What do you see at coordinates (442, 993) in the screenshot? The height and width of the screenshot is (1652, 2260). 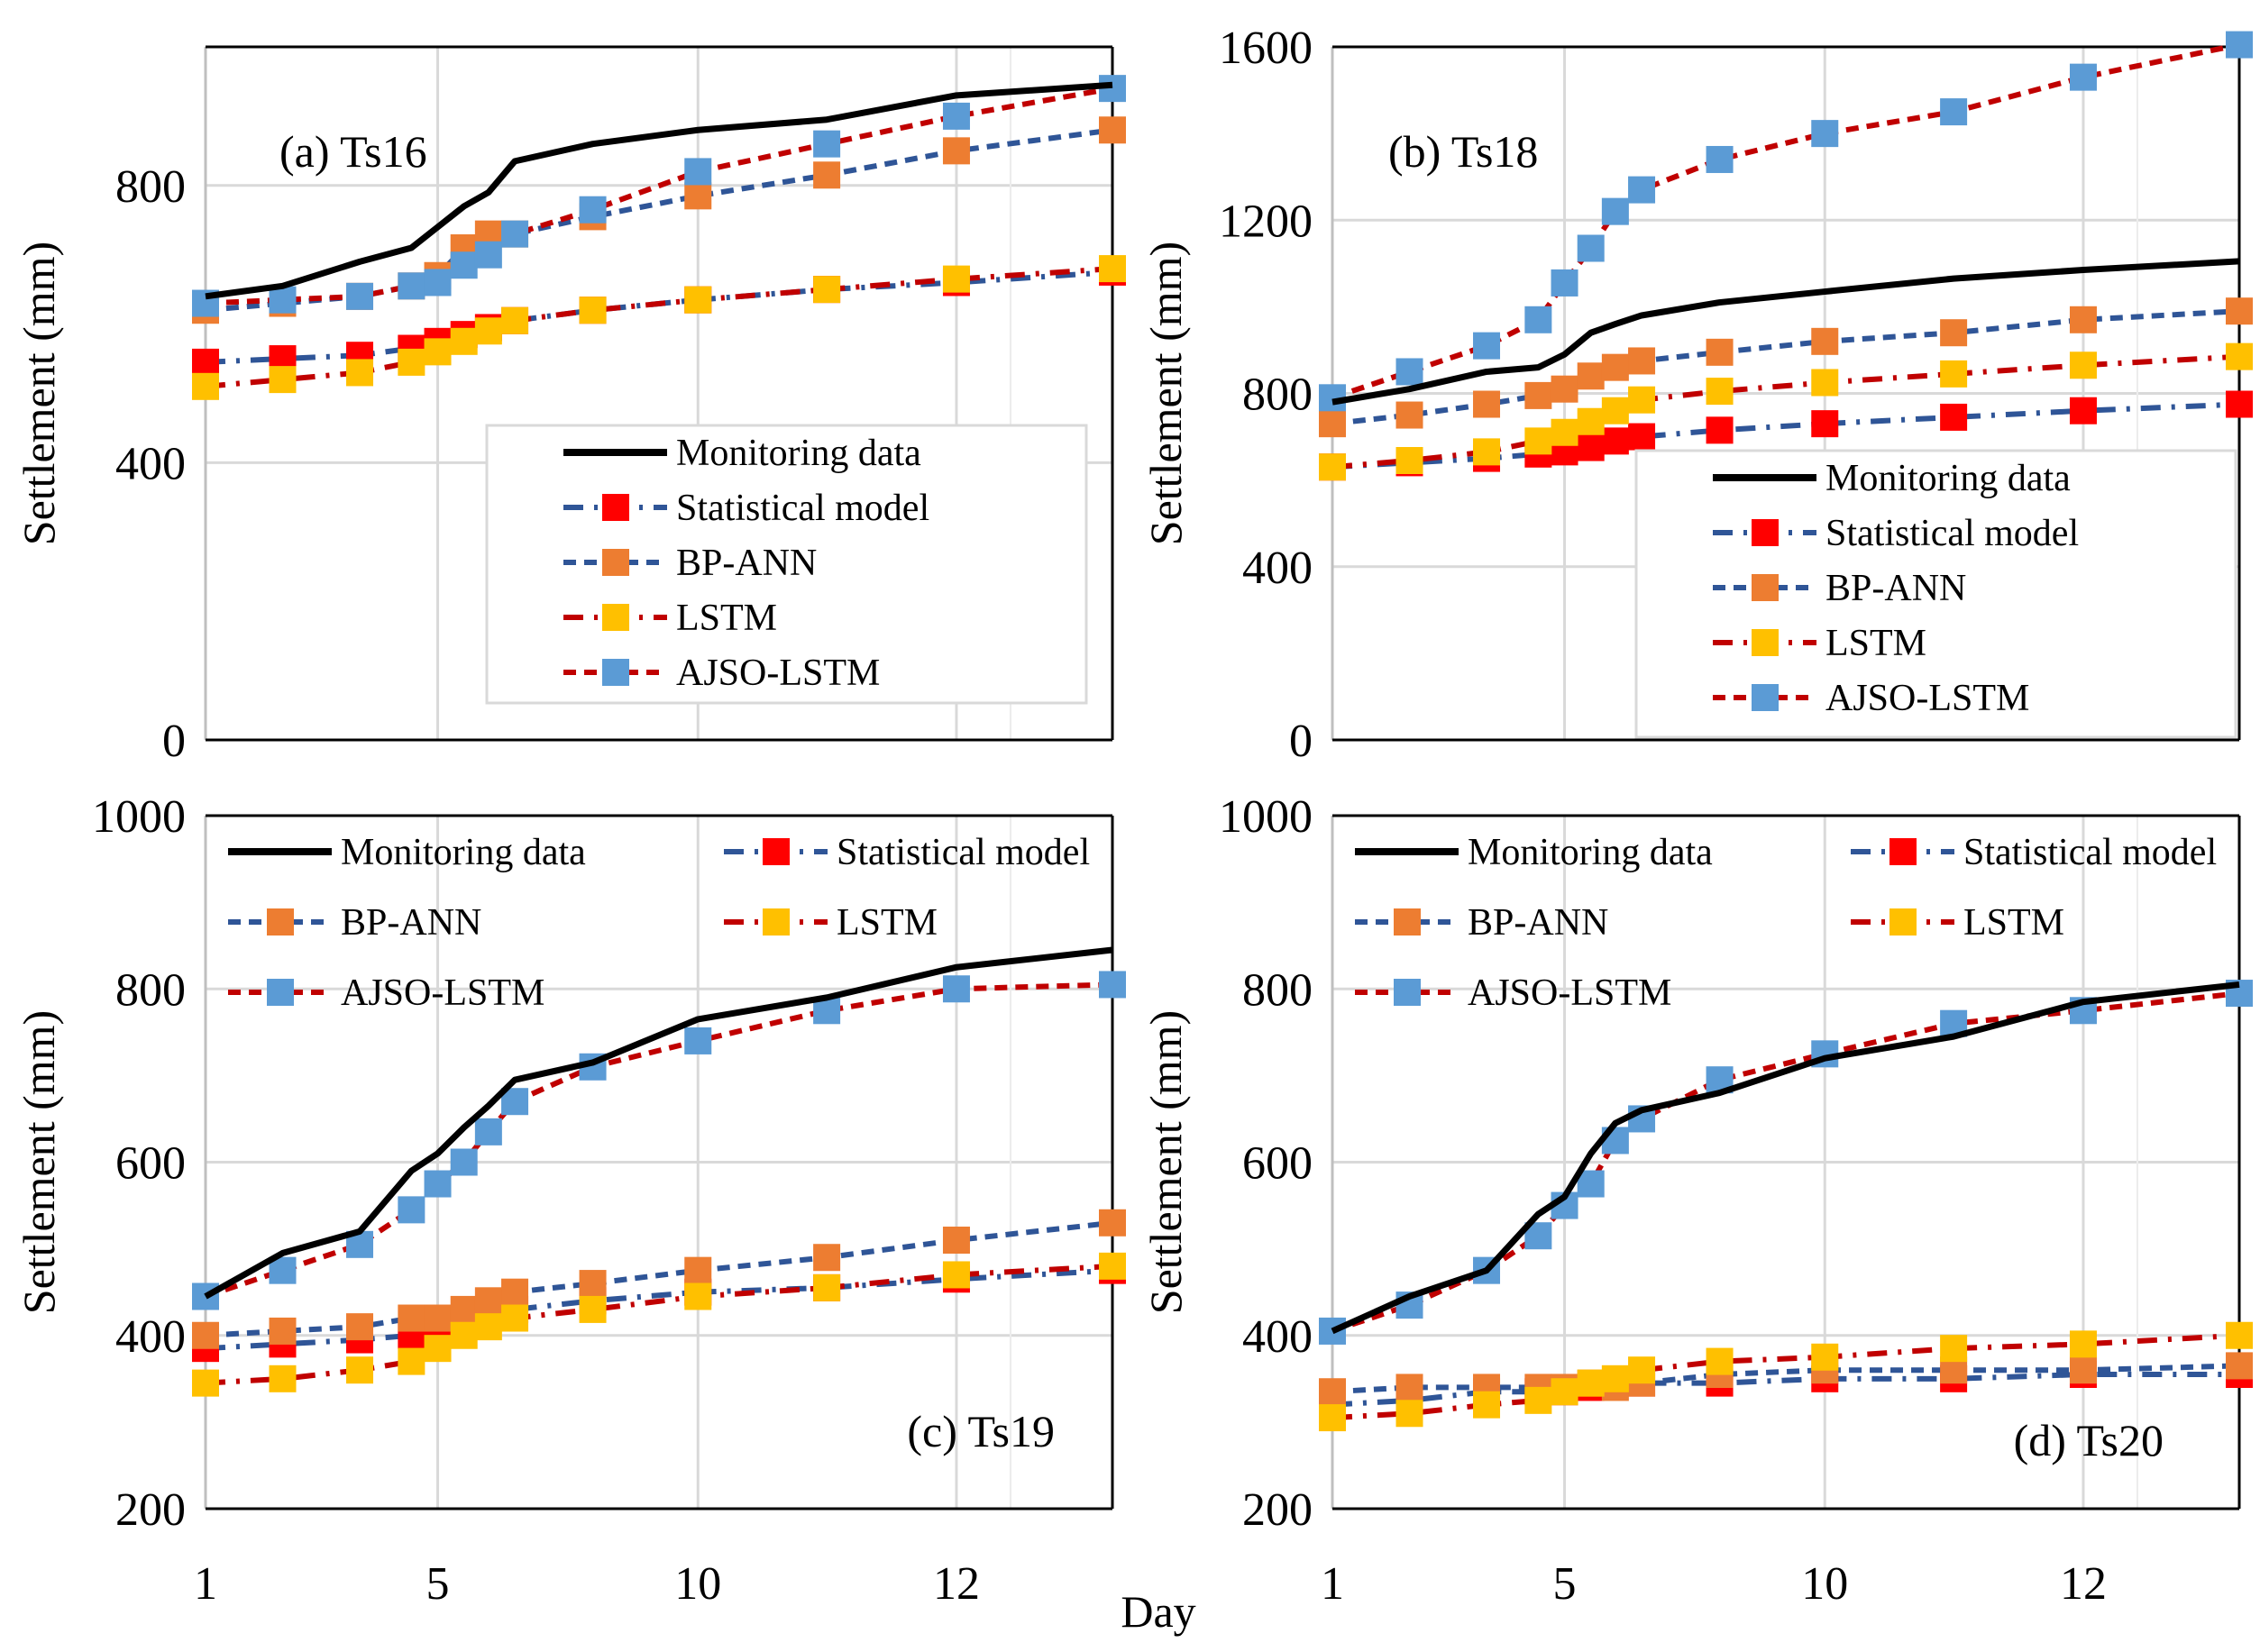 I see `legend-label: AJSO-LSTM` at bounding box center [442, 993].